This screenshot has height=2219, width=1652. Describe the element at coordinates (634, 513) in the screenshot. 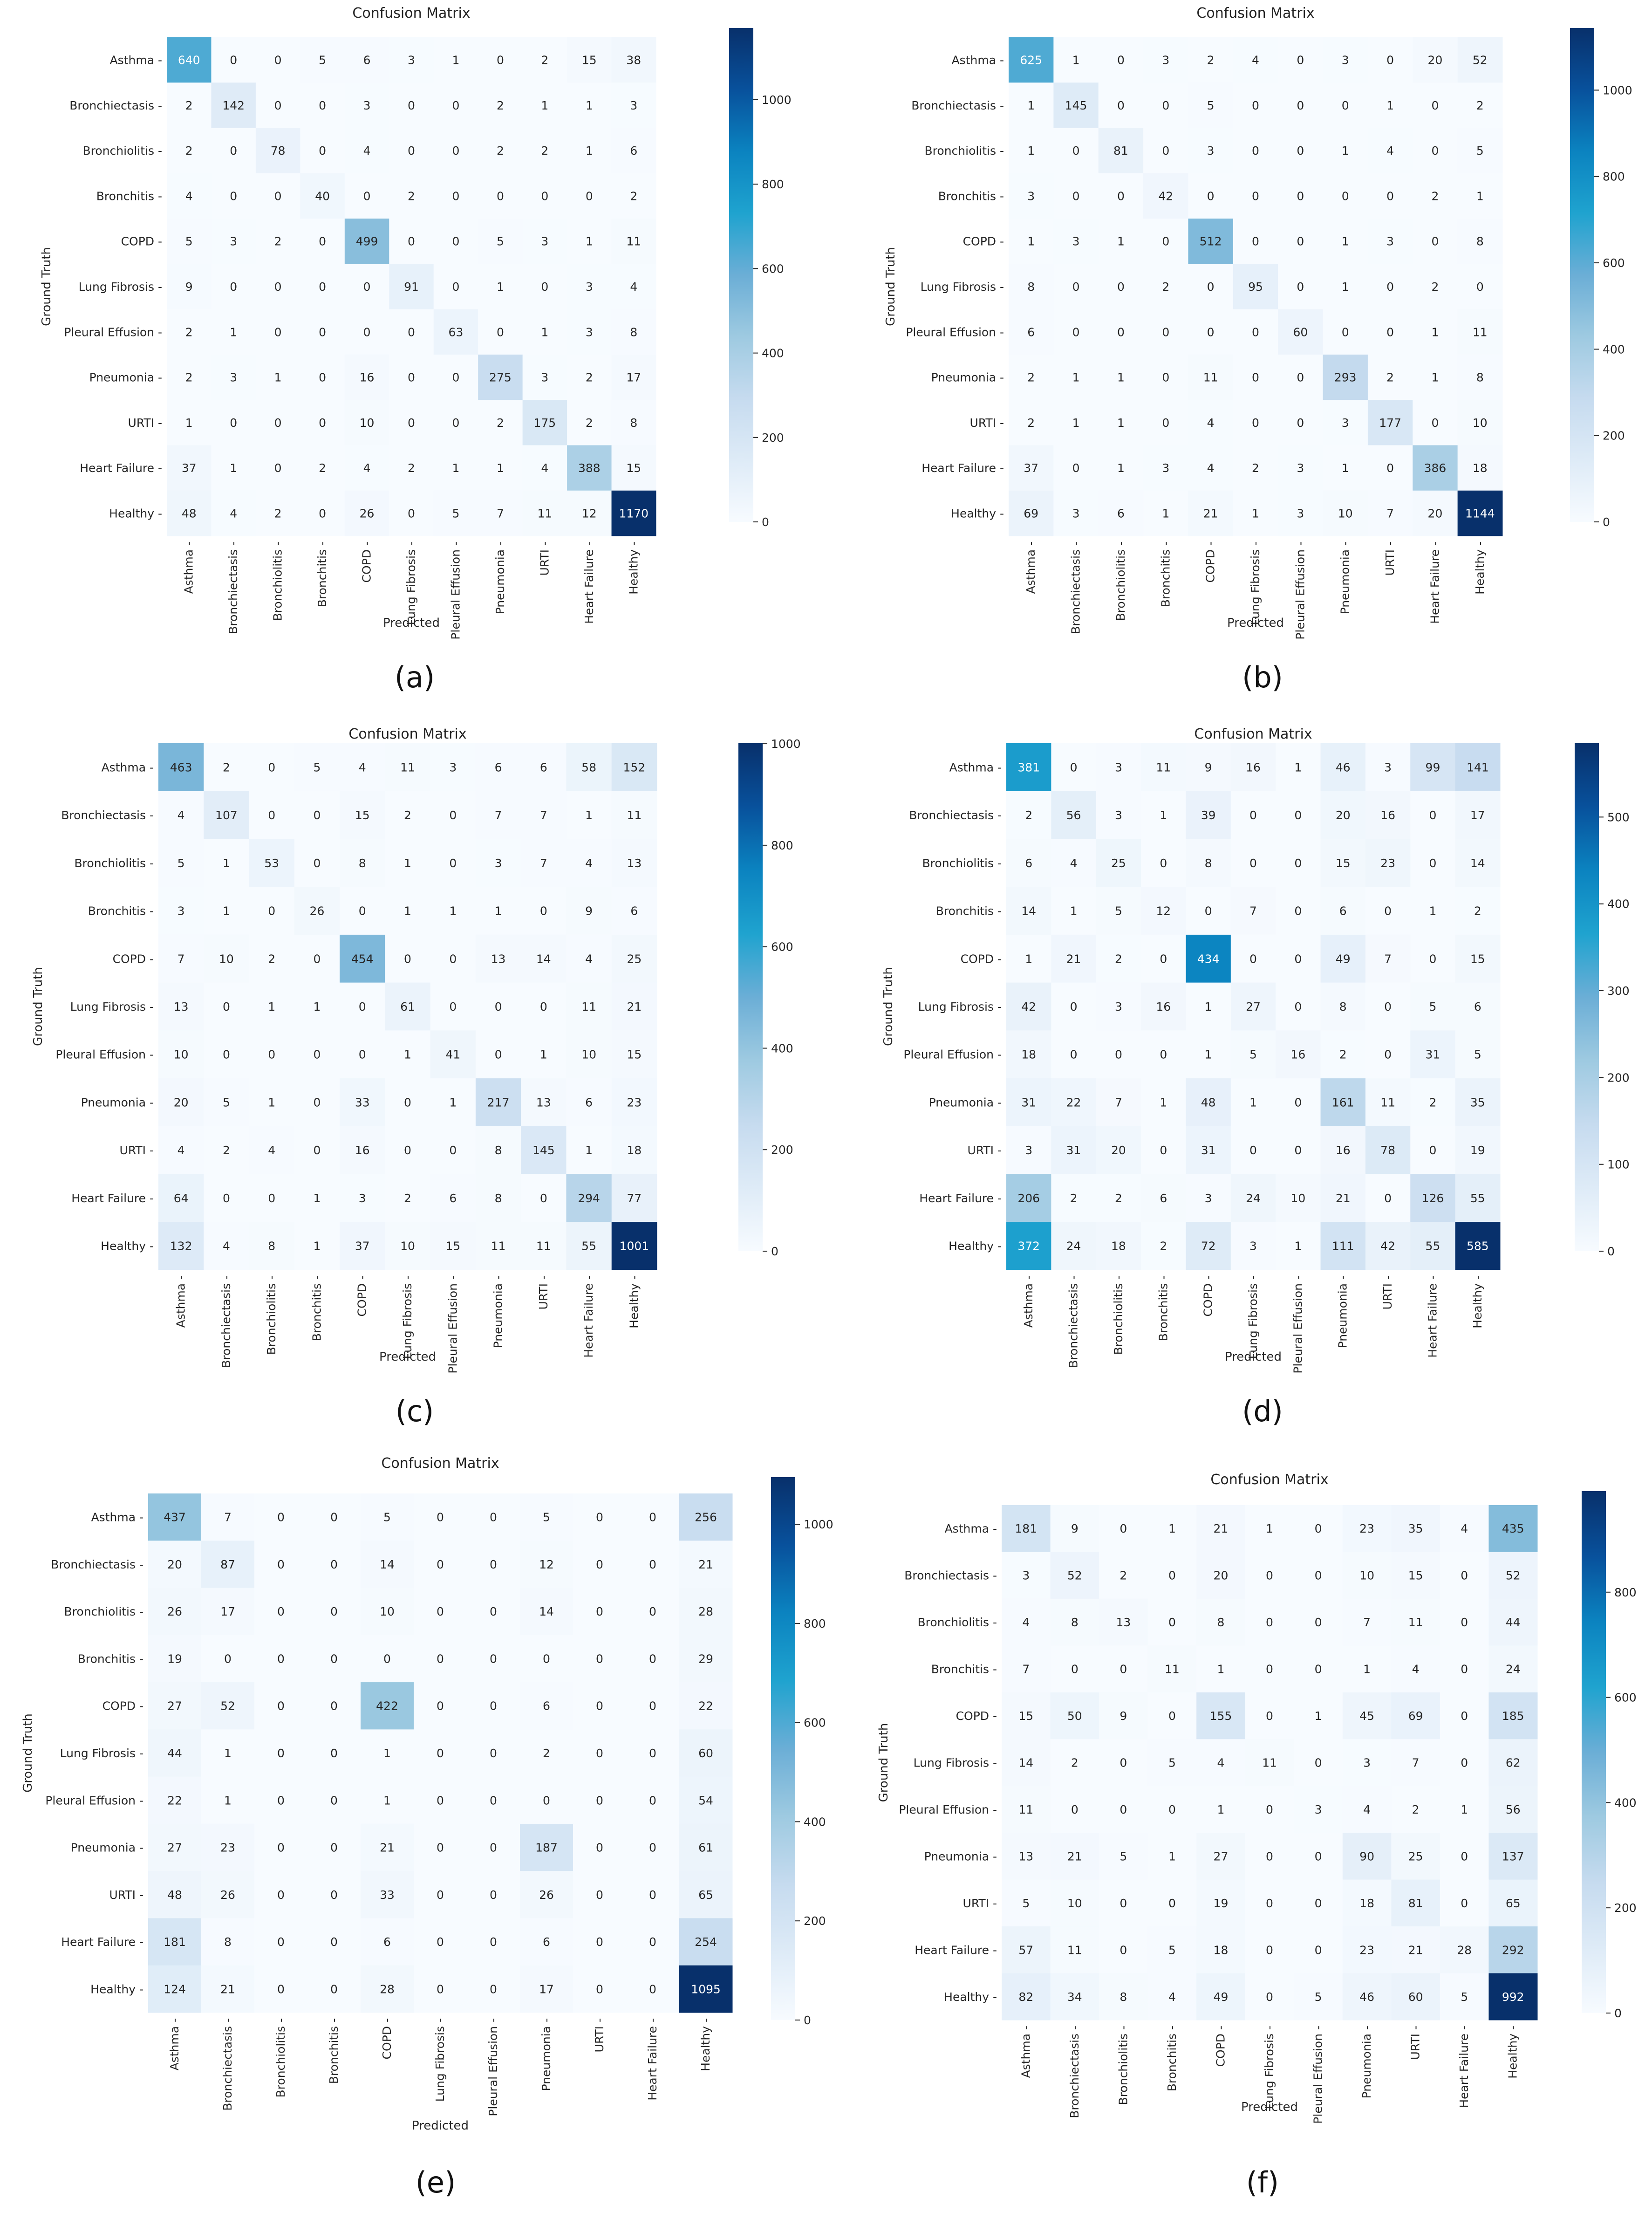

I see `cell-value: 1170` at that location.